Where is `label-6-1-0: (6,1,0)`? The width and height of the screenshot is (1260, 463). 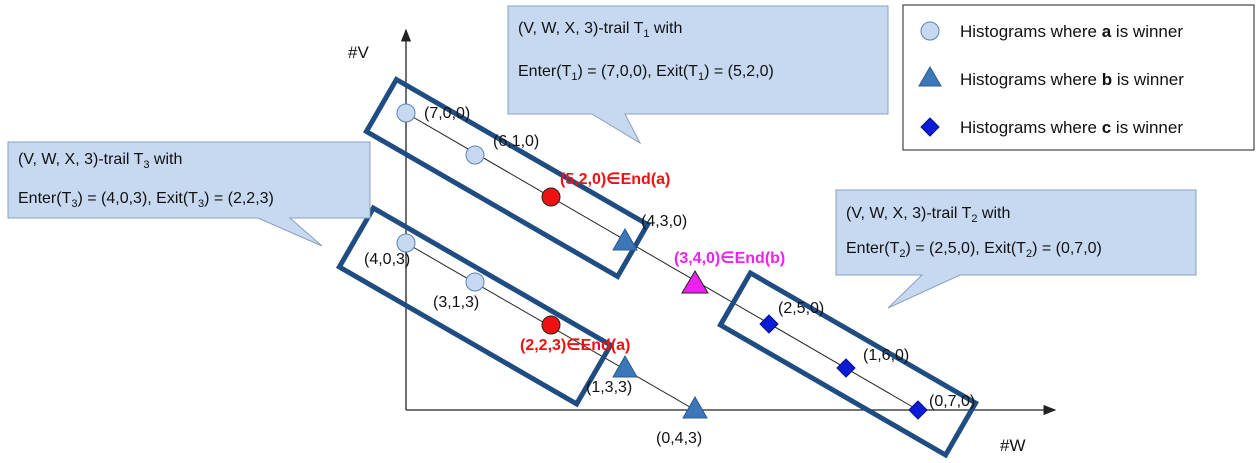 label-6-1-0: (6,1,0) is located at coordinates (516, 141).